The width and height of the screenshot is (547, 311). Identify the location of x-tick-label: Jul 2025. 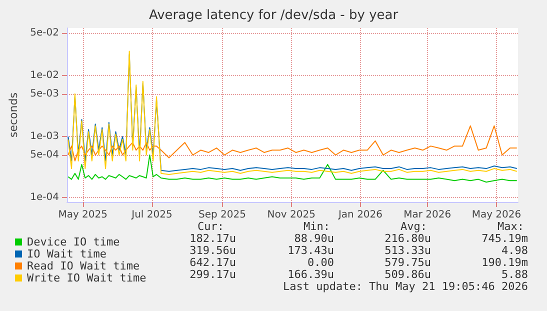
(151, 215).